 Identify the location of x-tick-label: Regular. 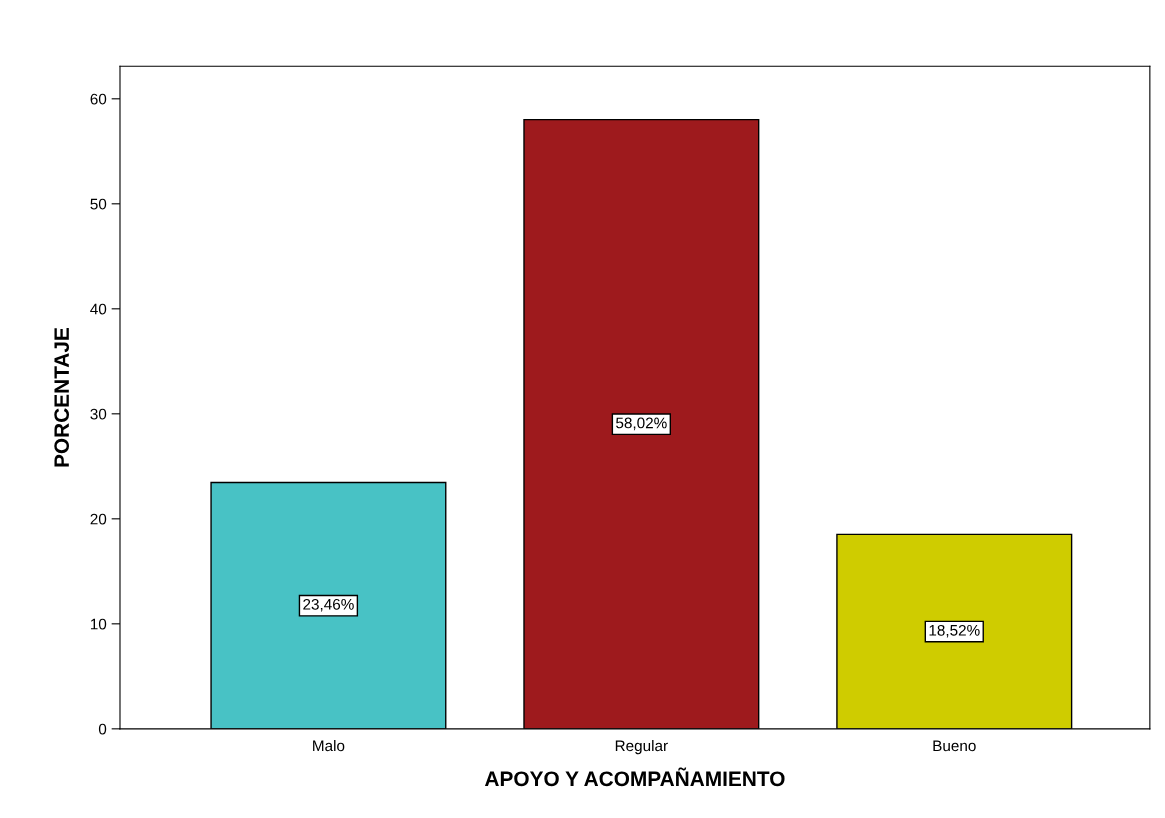
(641, 747).